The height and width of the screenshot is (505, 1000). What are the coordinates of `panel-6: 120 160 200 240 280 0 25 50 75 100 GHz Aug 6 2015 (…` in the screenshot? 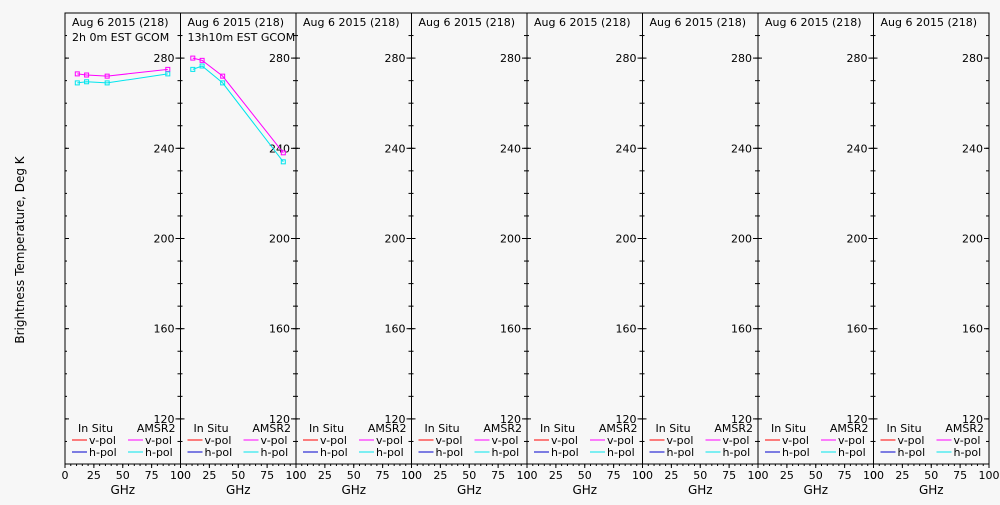 It's located at (704, 254).